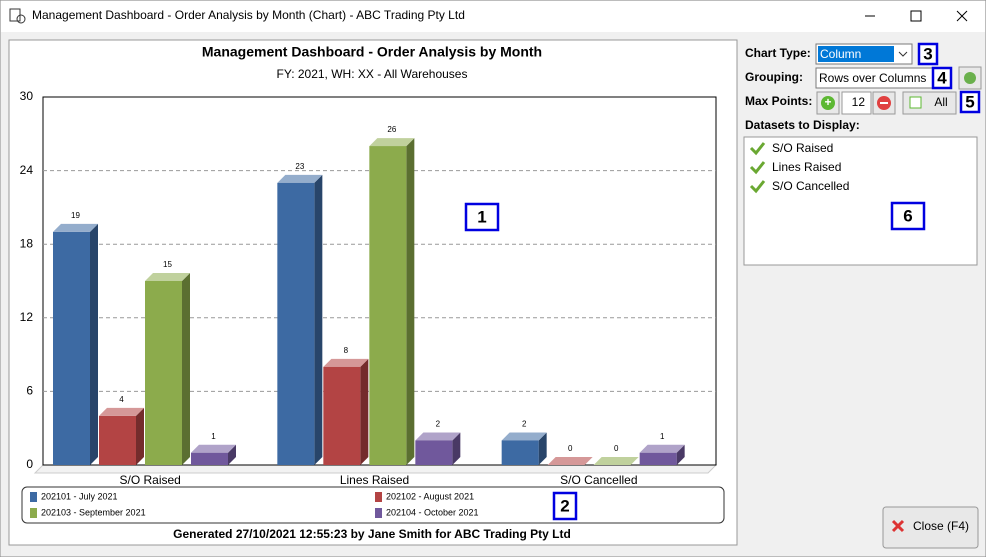 Image resolution: width=986 pixels, height=557 pixels. I want to click on dataset-item: S/O Cancelled, so click(810, 186).